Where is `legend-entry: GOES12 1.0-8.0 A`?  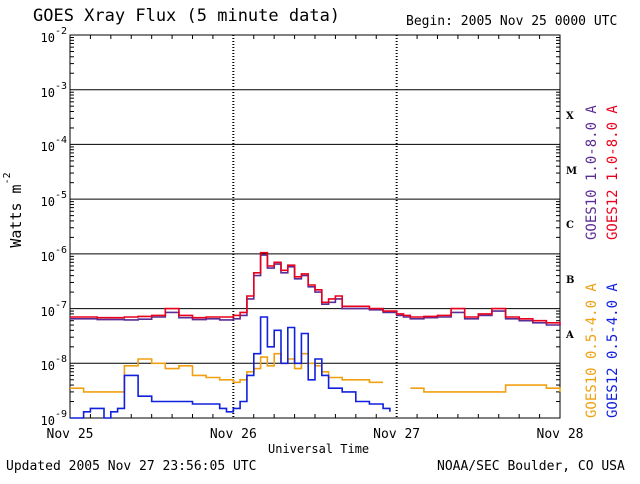
legend-entry: GOES12 1.0-8.0 A is located at coordinates (613, 172).